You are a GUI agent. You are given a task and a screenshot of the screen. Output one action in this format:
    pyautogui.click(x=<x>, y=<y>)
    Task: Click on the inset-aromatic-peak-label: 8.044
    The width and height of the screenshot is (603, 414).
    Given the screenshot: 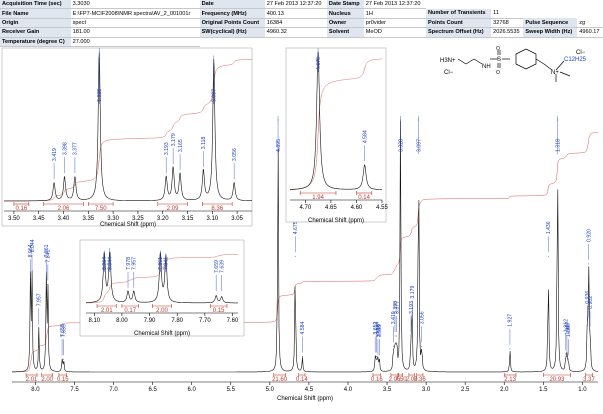 What is the action you would take?
    pyautogui.click(x=111, y=263)
    